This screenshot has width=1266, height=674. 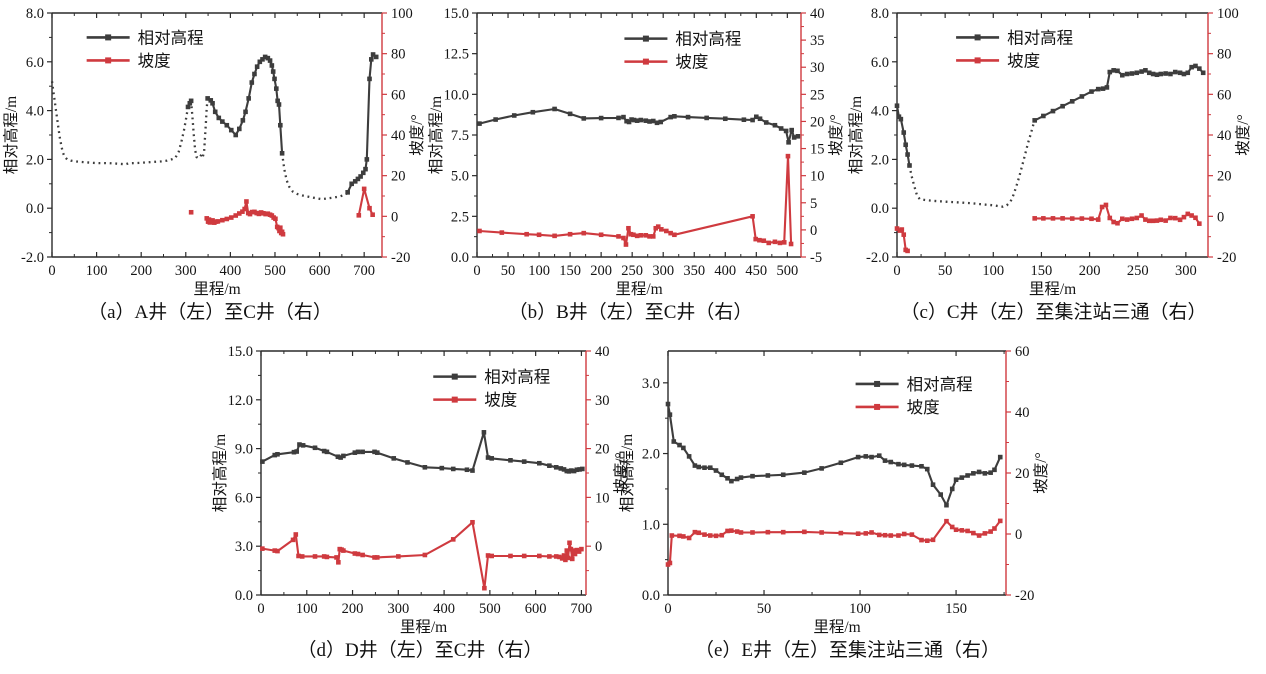 I want to click on x-tick-label: 200, so click(x=141, y=271).